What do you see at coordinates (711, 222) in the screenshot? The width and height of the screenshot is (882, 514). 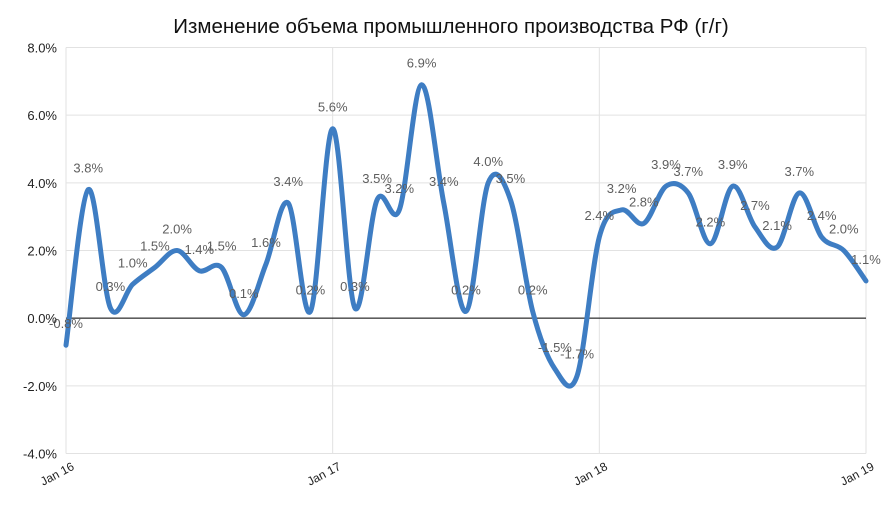 I see `data-label: 2.2%` at bounding box center [711, 222].